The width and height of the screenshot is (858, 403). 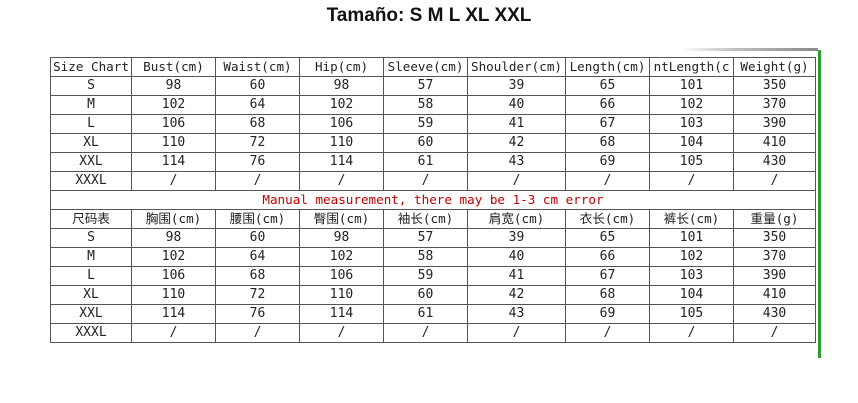 I want to click on table-cell: 390, so click(x=774, y=124).